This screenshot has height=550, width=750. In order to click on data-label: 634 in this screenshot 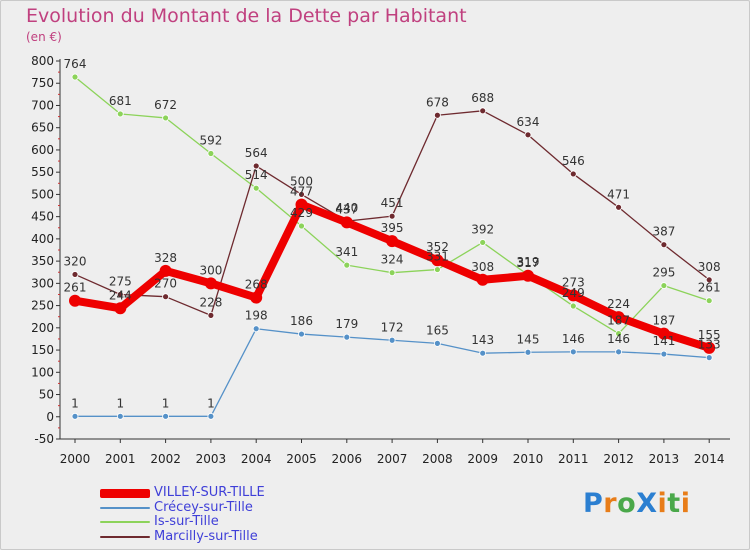, I will do `click(528, 122)`.